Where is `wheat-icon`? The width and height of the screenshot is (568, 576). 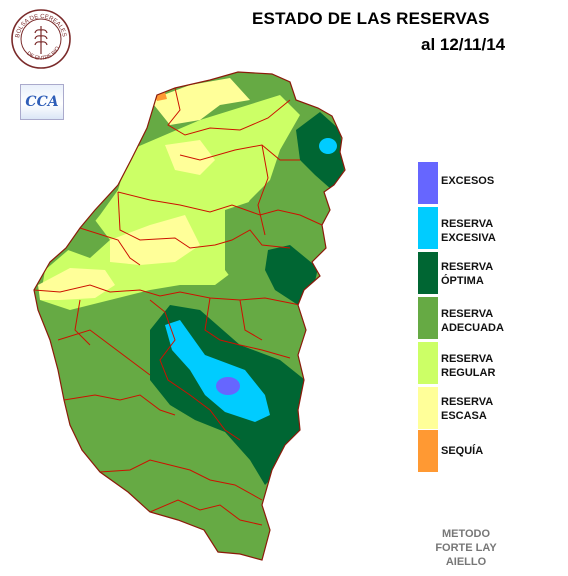 wheat-icon is located at coordinates (41, 40).